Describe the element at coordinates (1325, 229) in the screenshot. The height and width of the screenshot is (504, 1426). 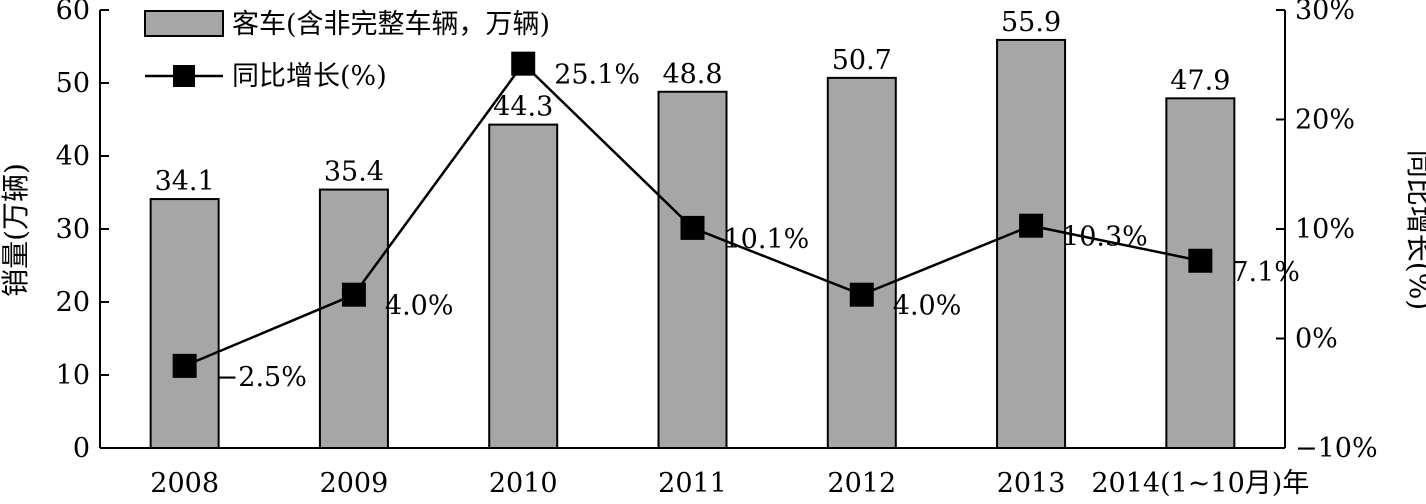
I see `y2-tick-label: 10%` at that location.